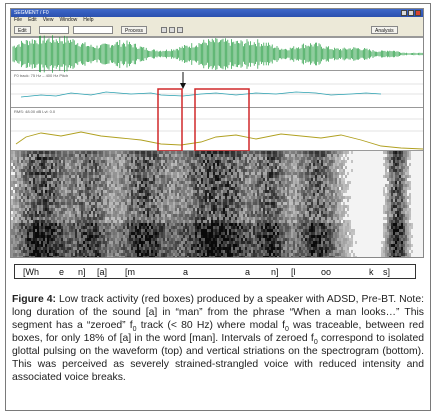 This screenshot has width=435, height=415. What do you see at coordinates (371, 272) in the screenshot?
I see `segment-label: k` at bounding box center [371, 272].